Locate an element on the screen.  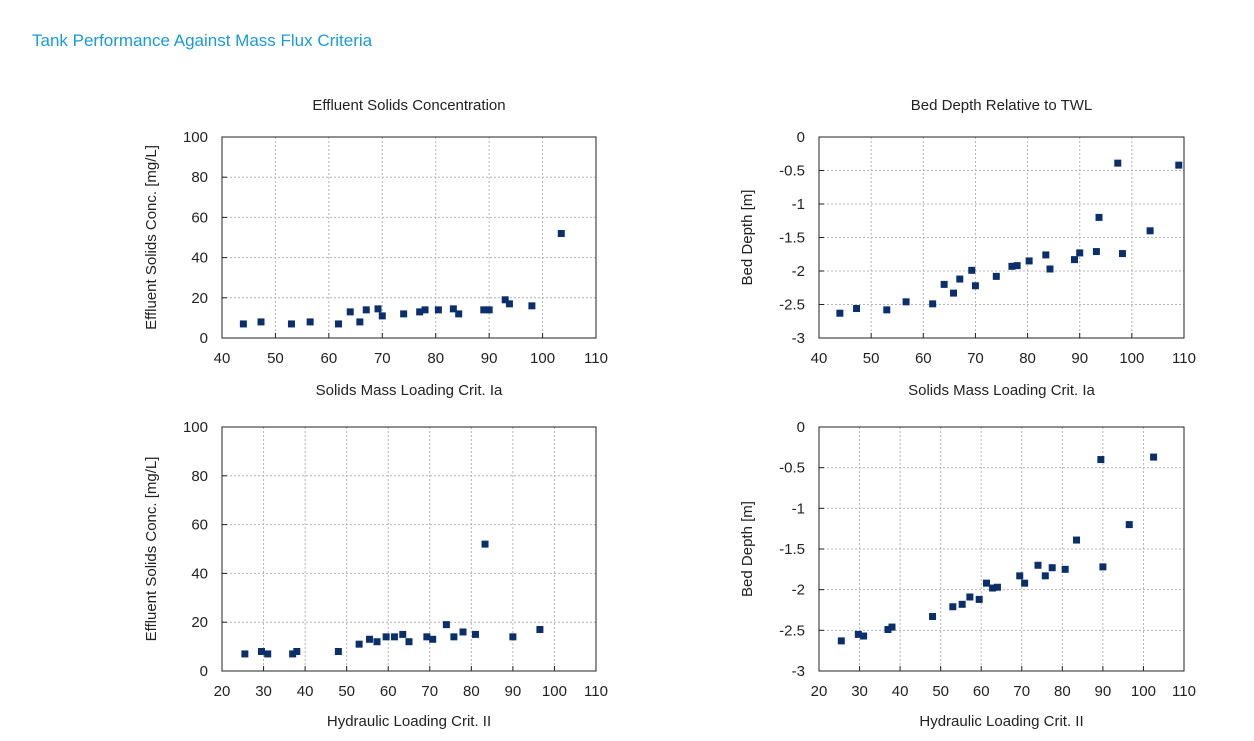
x-tick-label: 60 is located at coordinates (923, 358).